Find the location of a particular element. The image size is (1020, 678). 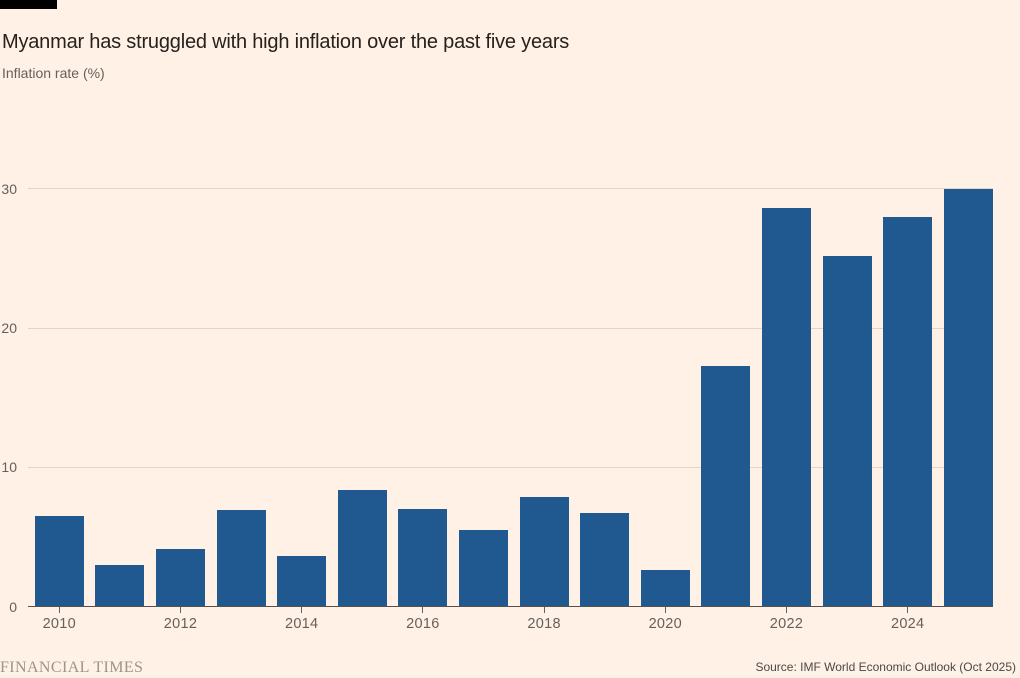

x-axis-label-2018: 2018 is located at coordinates (544, 623).